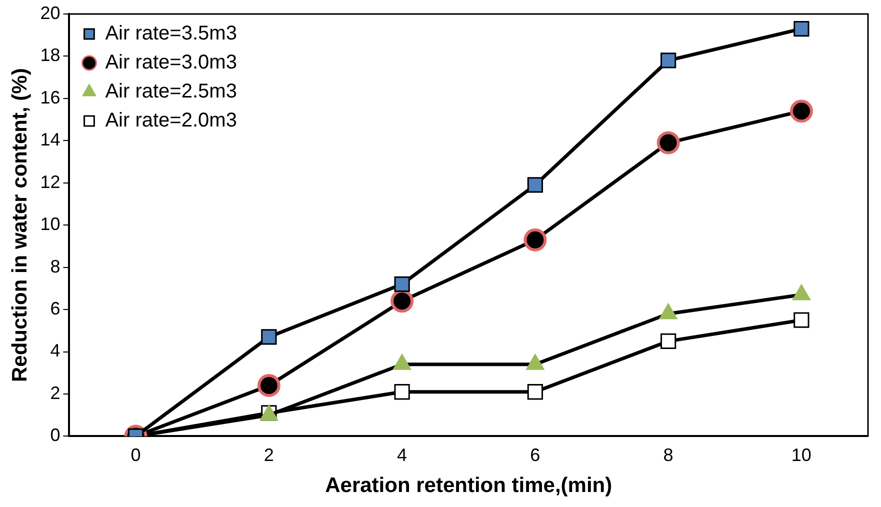 The image size is (881, 507). Describe the element at coordinates (50, 182) in the screenshot. I see `y-tick-label: 12` at that location.